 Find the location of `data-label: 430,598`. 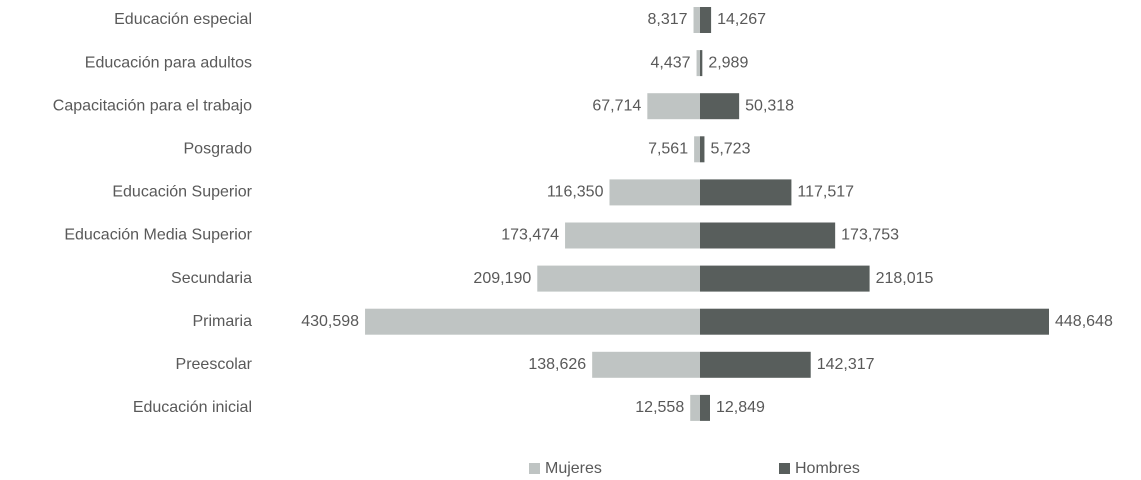

data-label: 430,598 is located at coordinates (330, 321).